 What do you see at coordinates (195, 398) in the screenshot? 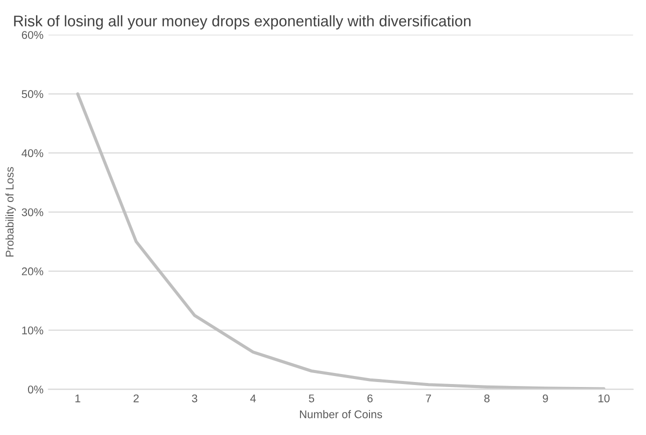
I see `x-tick-label: 3` at bounding box center [195, 398].